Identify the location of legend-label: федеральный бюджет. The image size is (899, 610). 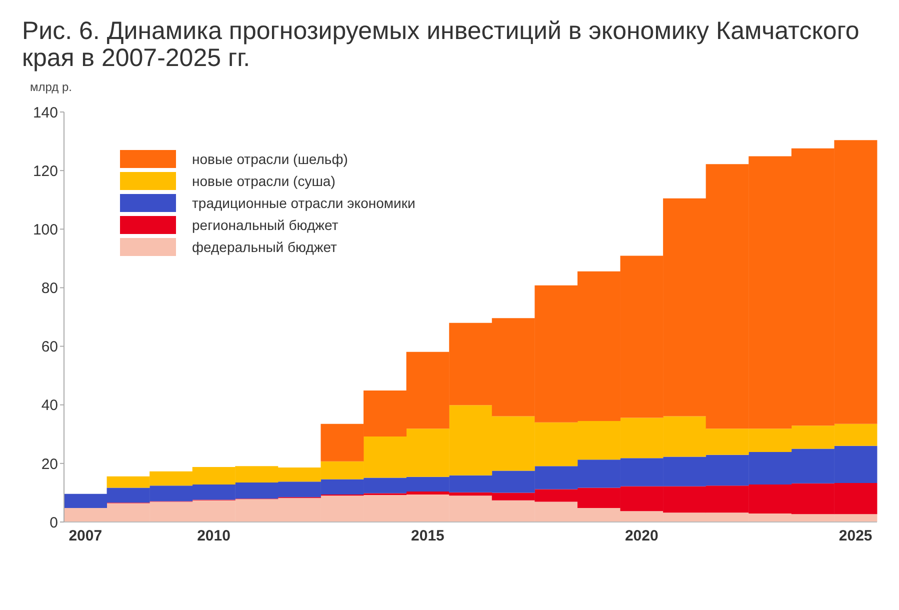
(264, 247).